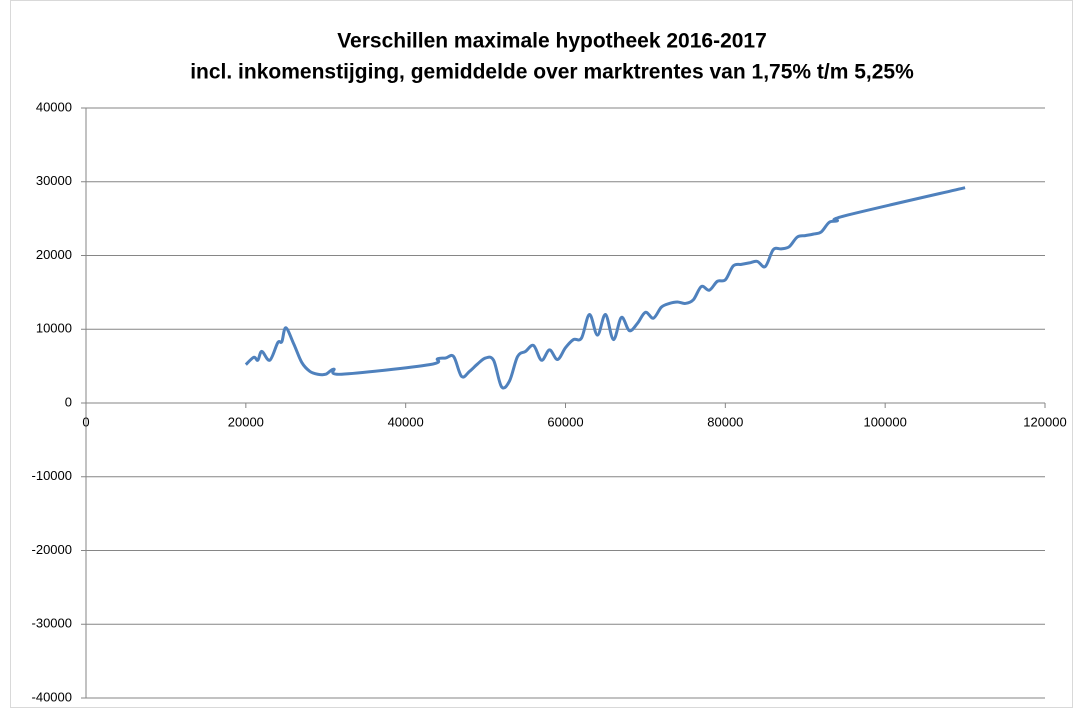 This screenshot has height=709, width=1074. Describe the element at coordinates (52, 623) in the screenshot. I see `y-tick-label: -30000` at that location.